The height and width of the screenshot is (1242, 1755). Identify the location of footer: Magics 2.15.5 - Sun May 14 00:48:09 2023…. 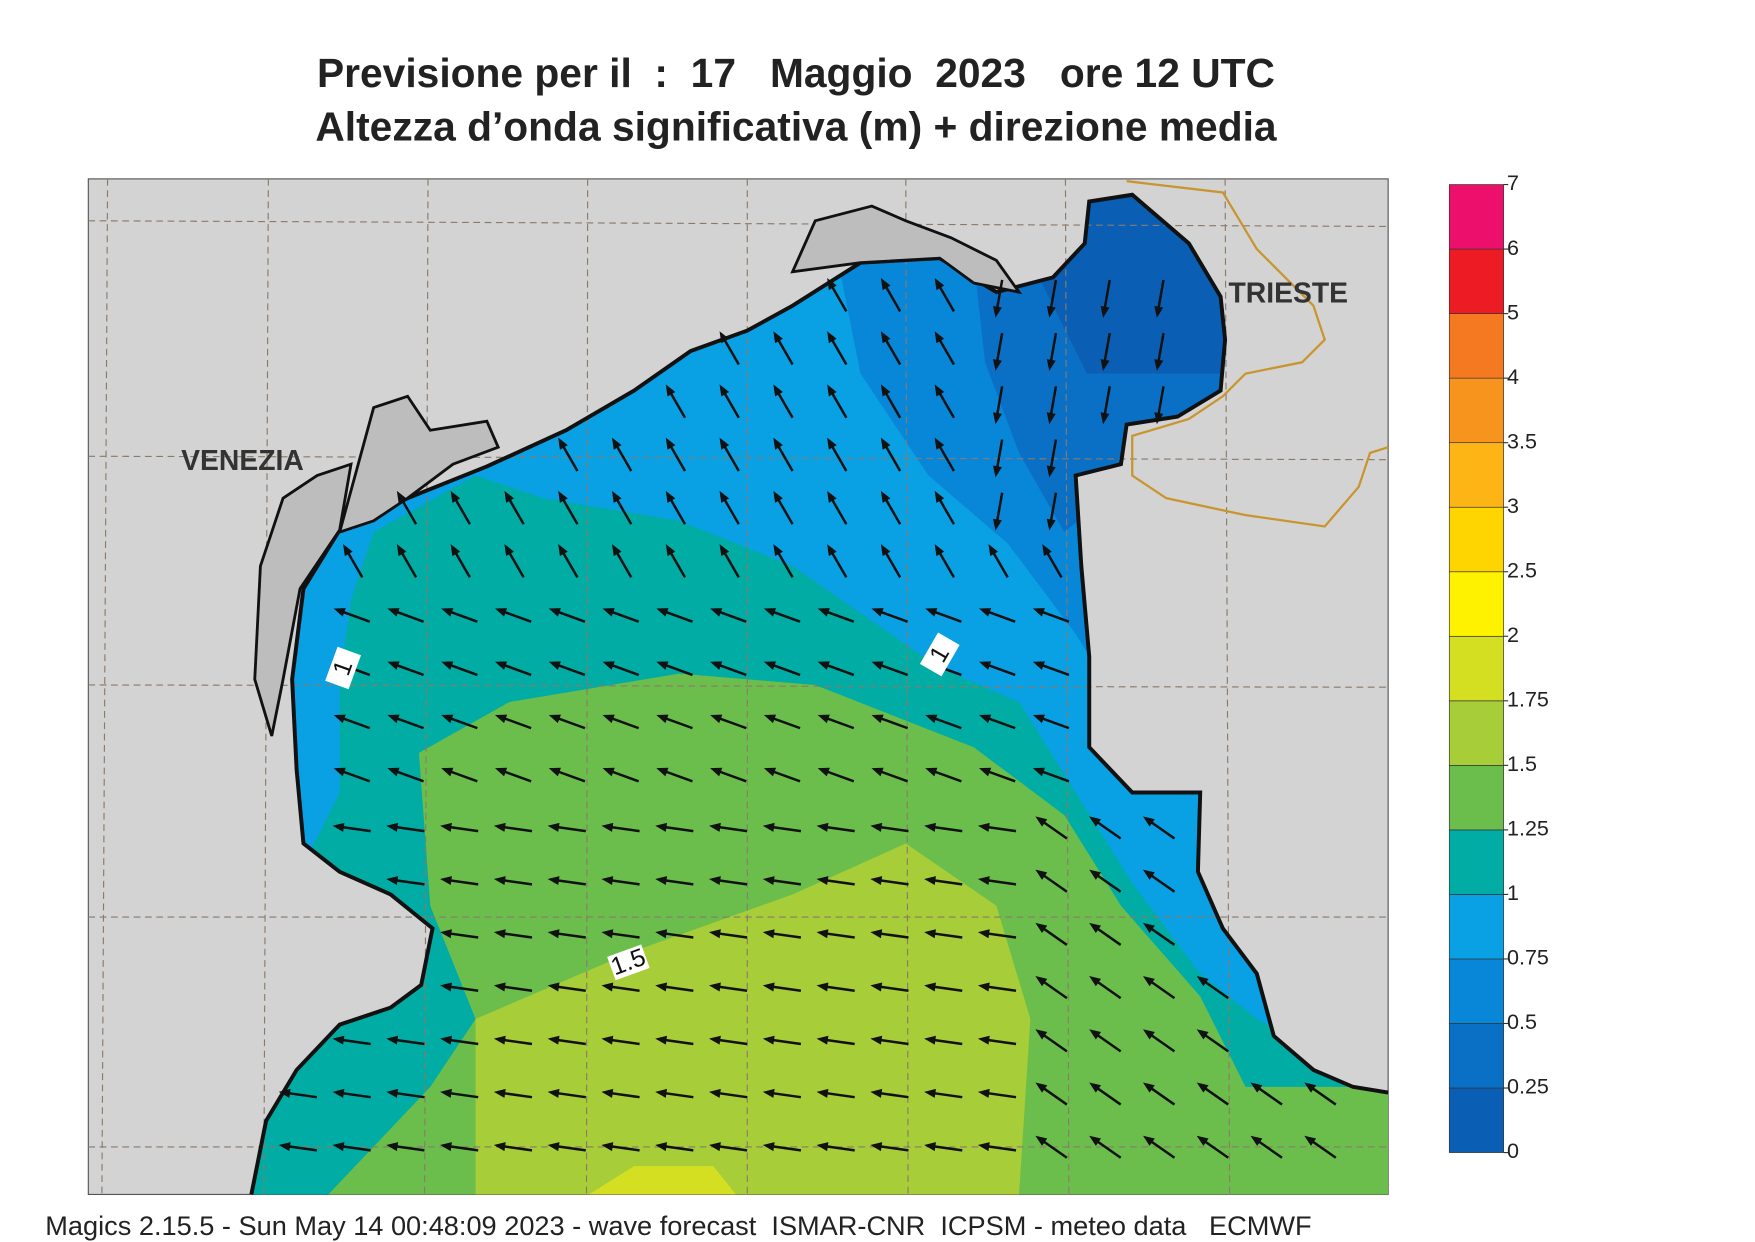
(678, 1225).